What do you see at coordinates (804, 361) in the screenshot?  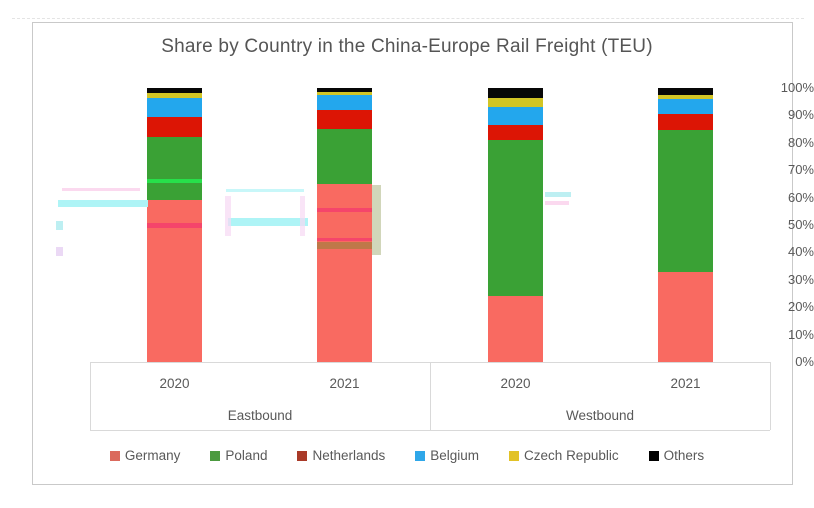 I see `y-tick-label: 0%` at bounding box center [804, 361].